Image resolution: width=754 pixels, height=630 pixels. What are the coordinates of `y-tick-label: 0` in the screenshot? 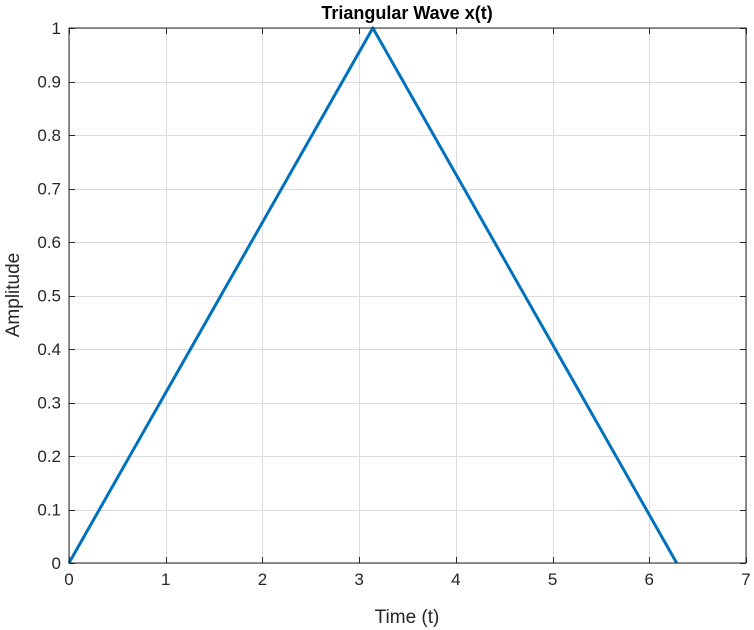 It's located at (56, 563).